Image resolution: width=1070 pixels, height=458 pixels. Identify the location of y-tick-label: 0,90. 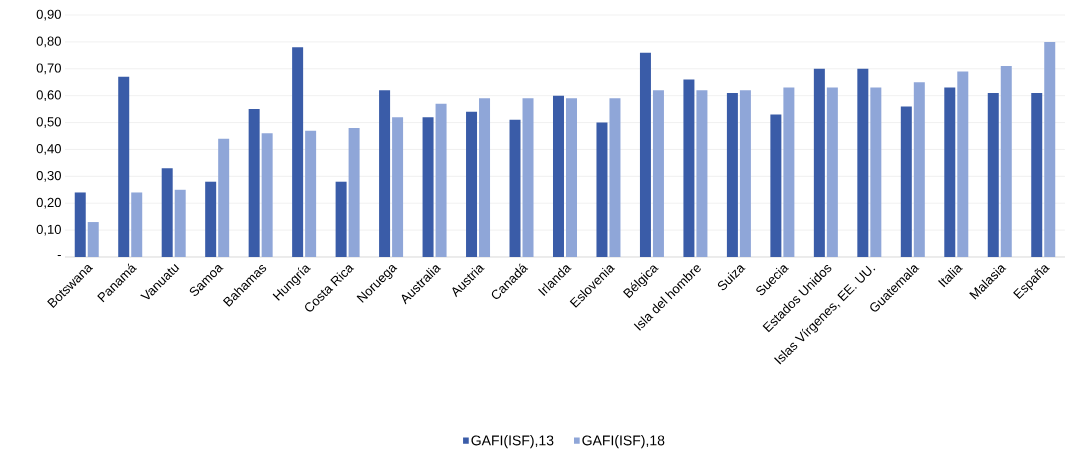
(48, 15).